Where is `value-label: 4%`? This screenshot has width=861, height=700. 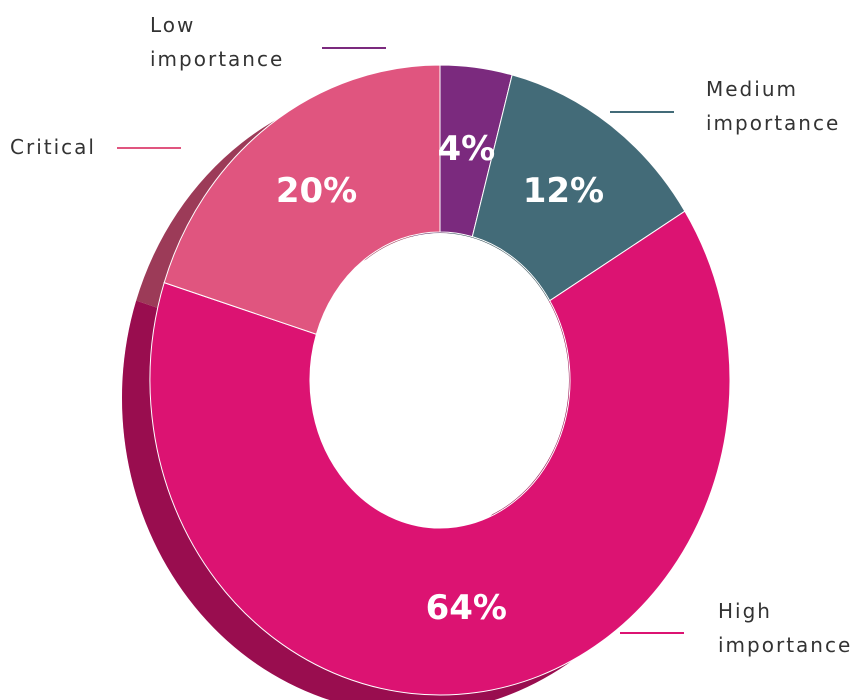
value-label: 4% is located at coordinates (466, 149).